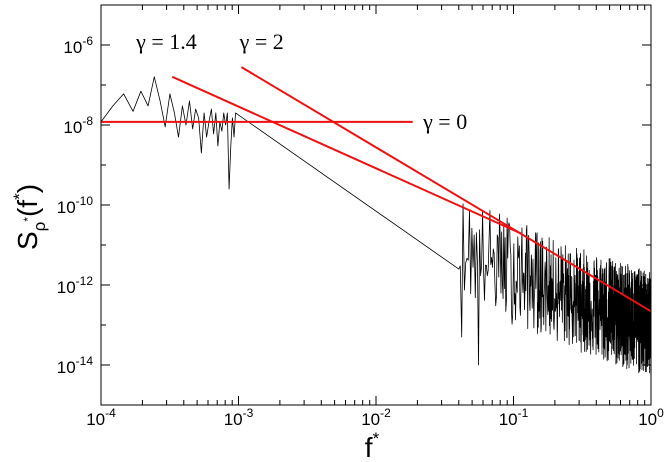  I want to click on y-tick-label: 10⁻¹⁴, so click(75, 365).